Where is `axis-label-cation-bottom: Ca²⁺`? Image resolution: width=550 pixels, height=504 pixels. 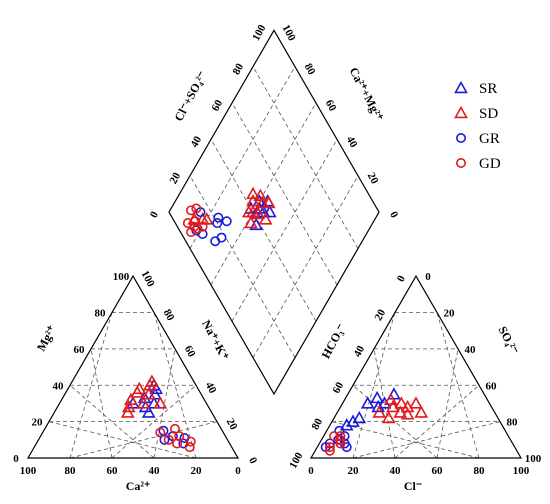 axis-label-cation-bottom: Ca²⁺ is located at coordinates (138, 486).